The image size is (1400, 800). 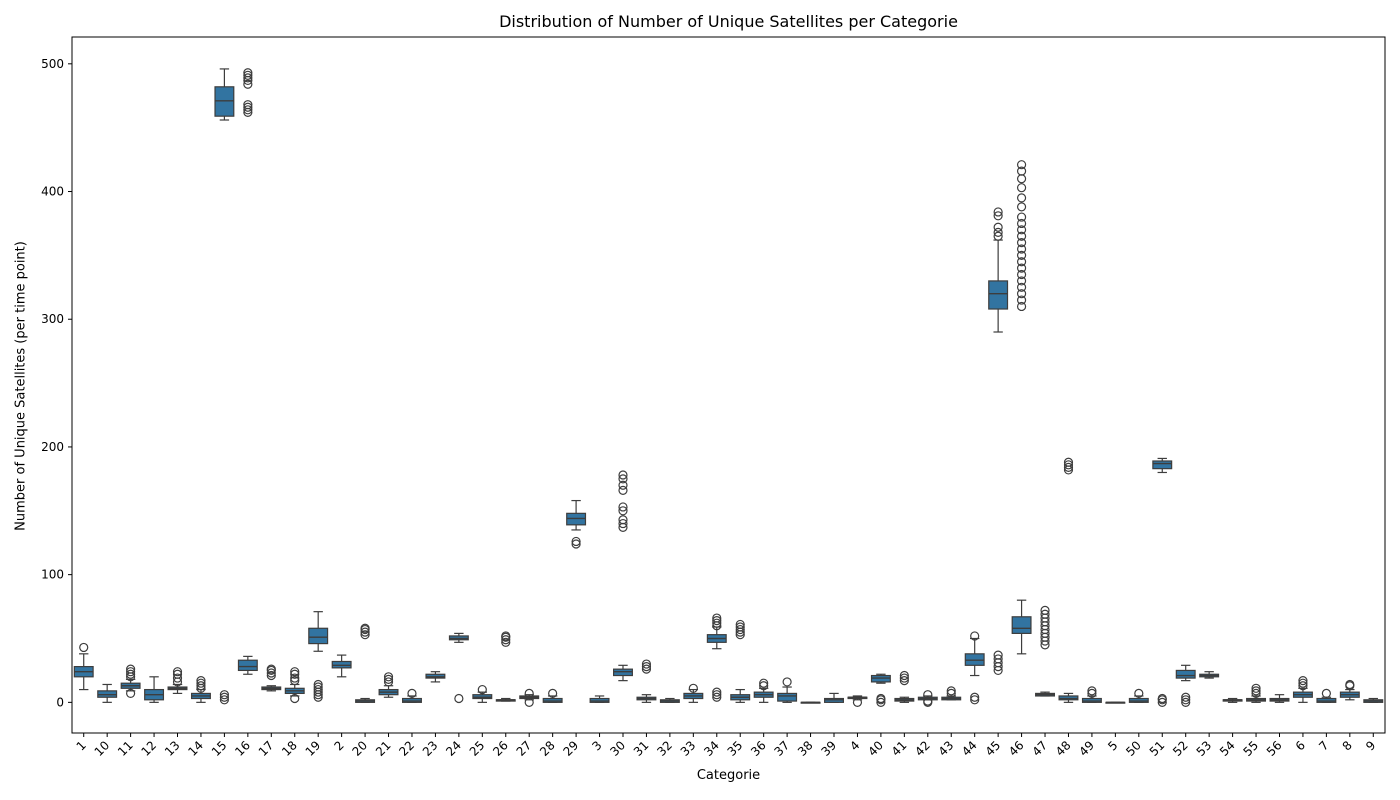 I want to click on x-tick-label: 3, so click(x=596, y=745).